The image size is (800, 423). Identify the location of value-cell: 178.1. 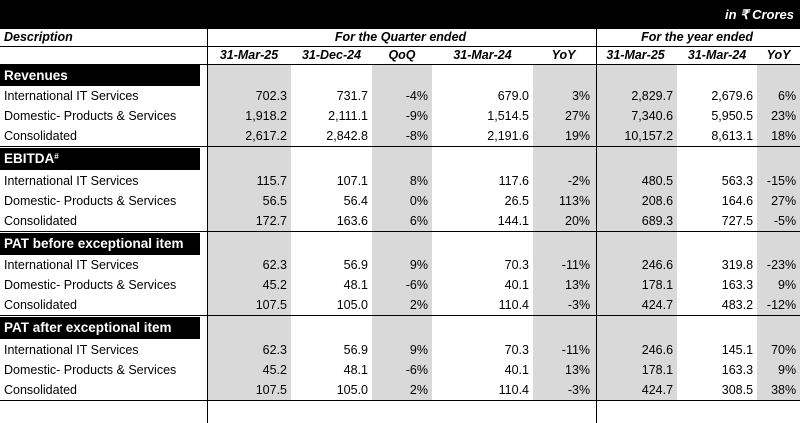
(636, 369).